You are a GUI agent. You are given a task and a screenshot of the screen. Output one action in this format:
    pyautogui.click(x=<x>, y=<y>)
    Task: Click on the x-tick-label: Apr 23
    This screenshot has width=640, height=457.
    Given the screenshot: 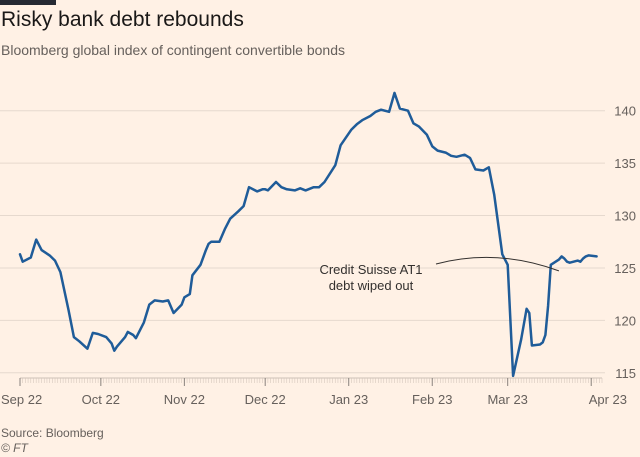 What is the action you would take?
    pyautogui.click(x=608, y=399)
    